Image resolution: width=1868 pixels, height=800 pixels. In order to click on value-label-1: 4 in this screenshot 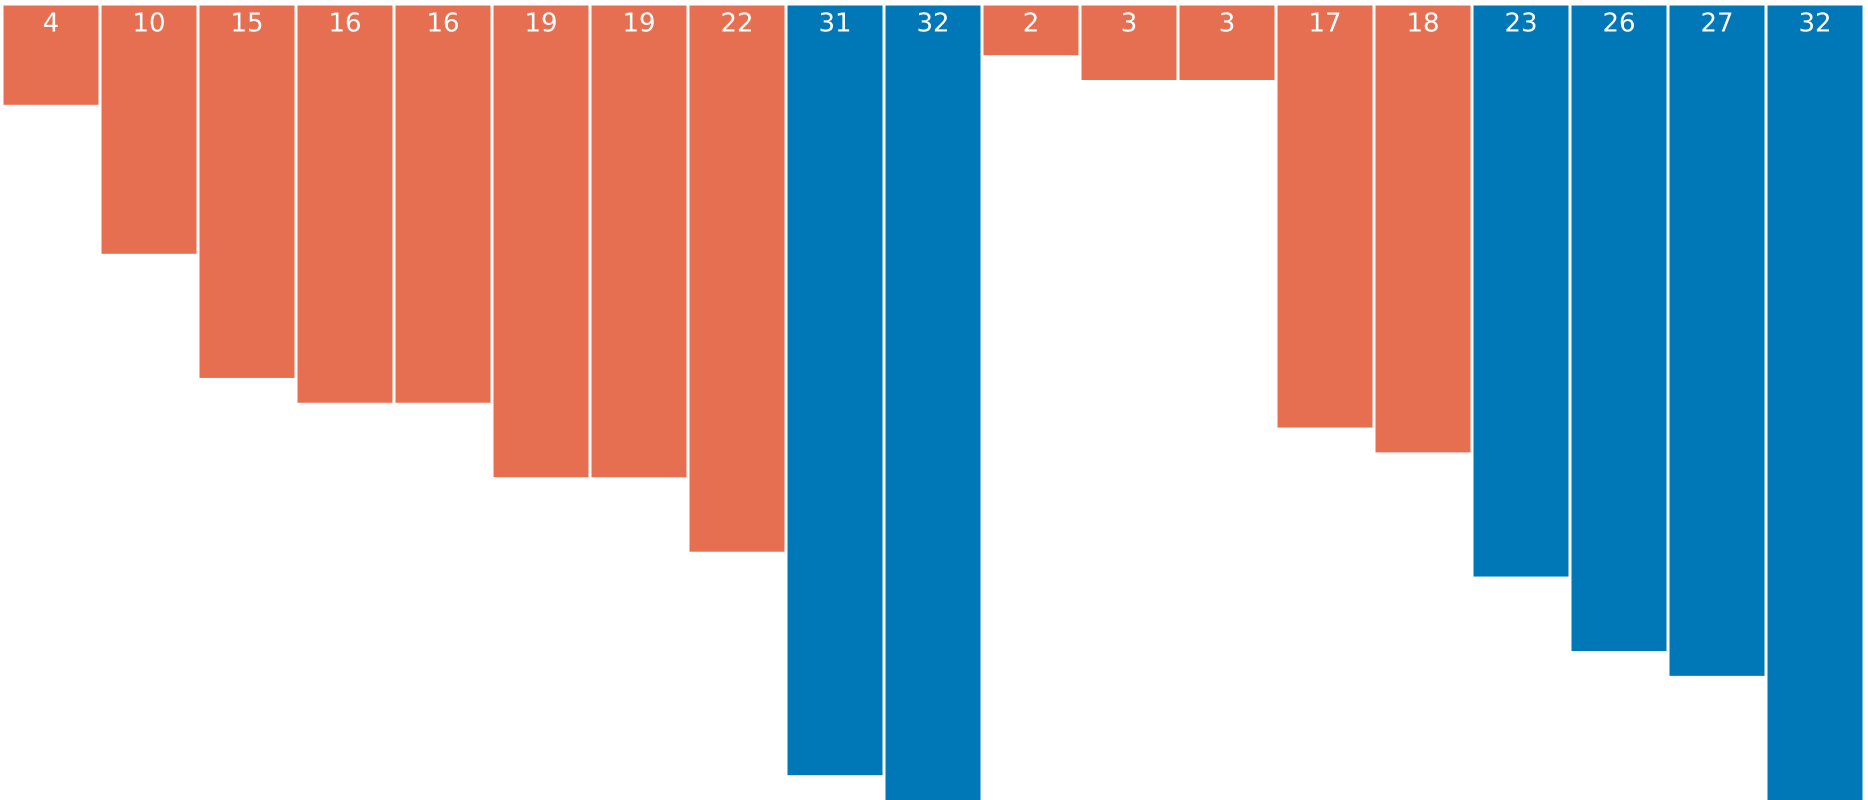, I will do `click(51, 24)`.